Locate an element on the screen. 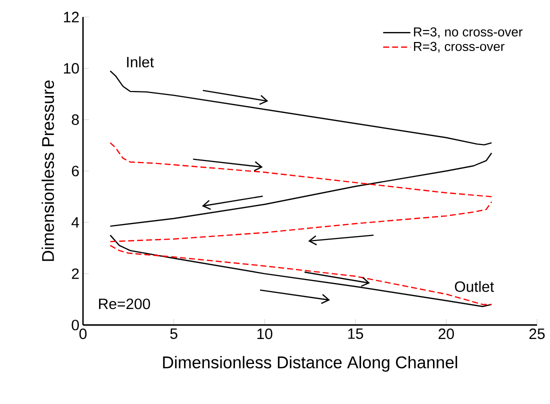 This screenshot has width=550, height=404. annotation: Outlet is located at coordinates (474, 286).